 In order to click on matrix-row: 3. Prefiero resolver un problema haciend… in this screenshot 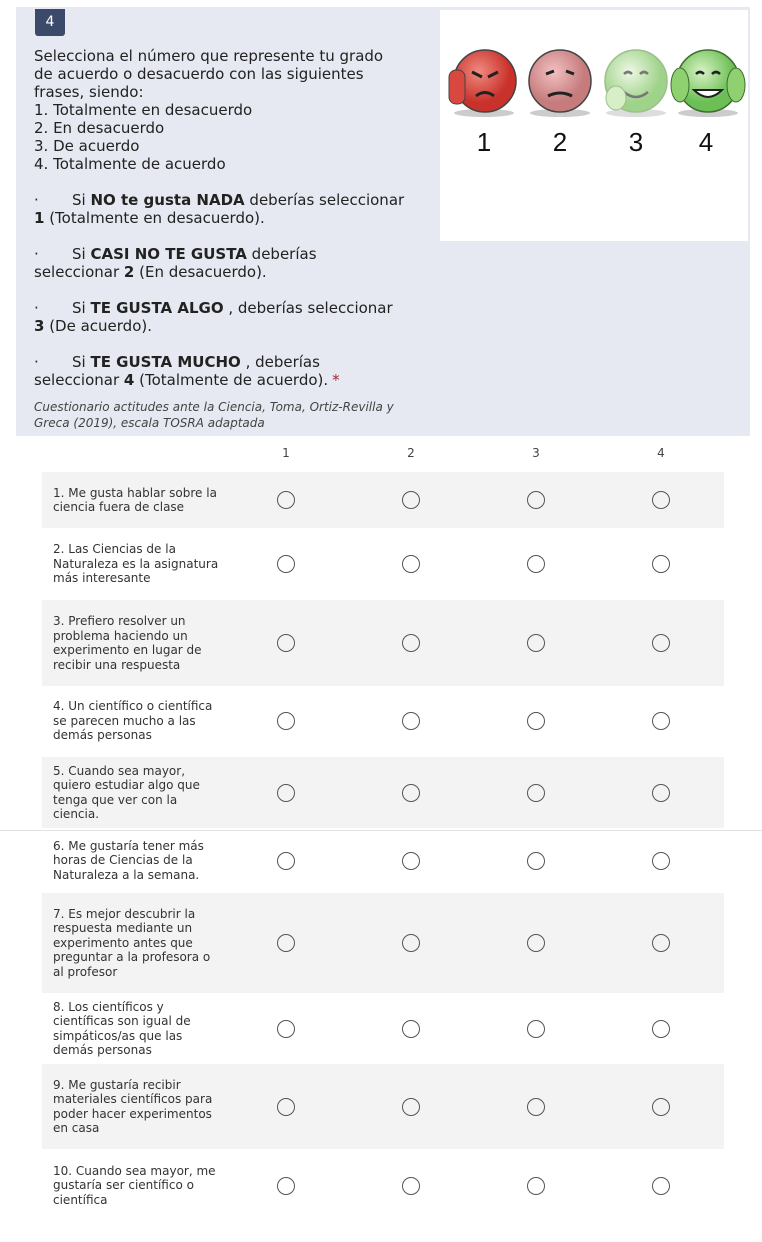, I will do `click(383, 643)`.